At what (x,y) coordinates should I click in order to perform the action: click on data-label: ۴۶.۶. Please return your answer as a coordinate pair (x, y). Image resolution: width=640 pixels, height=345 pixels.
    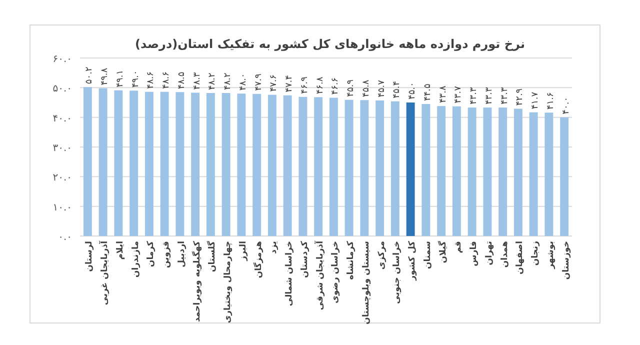
    Looking at the image, I should click on (335, 86).